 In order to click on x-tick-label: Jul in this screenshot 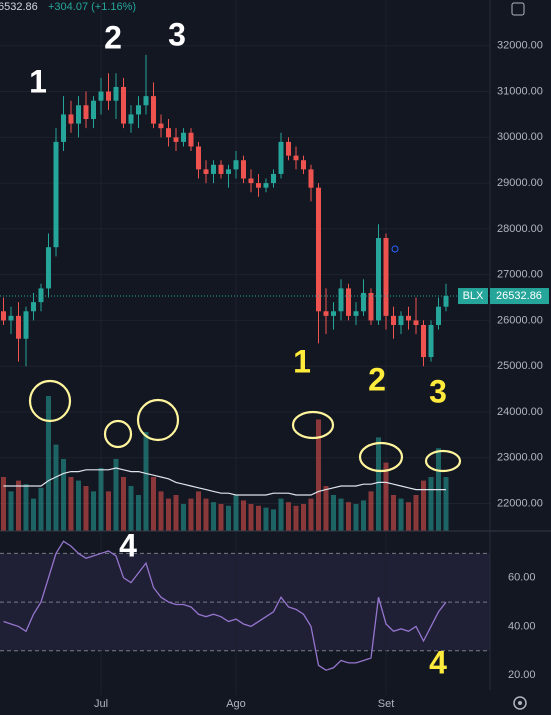, I will do `click(101, 704)`.